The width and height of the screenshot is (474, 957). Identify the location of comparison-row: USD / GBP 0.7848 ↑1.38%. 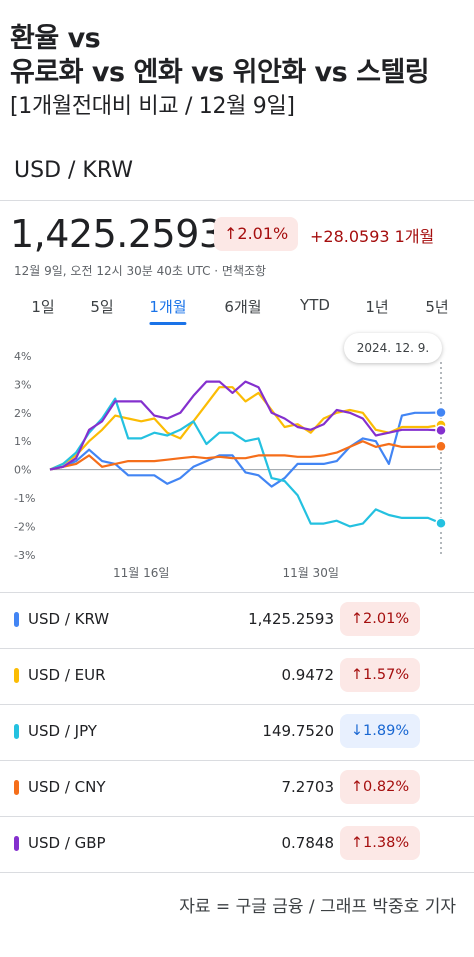
(237, 844).